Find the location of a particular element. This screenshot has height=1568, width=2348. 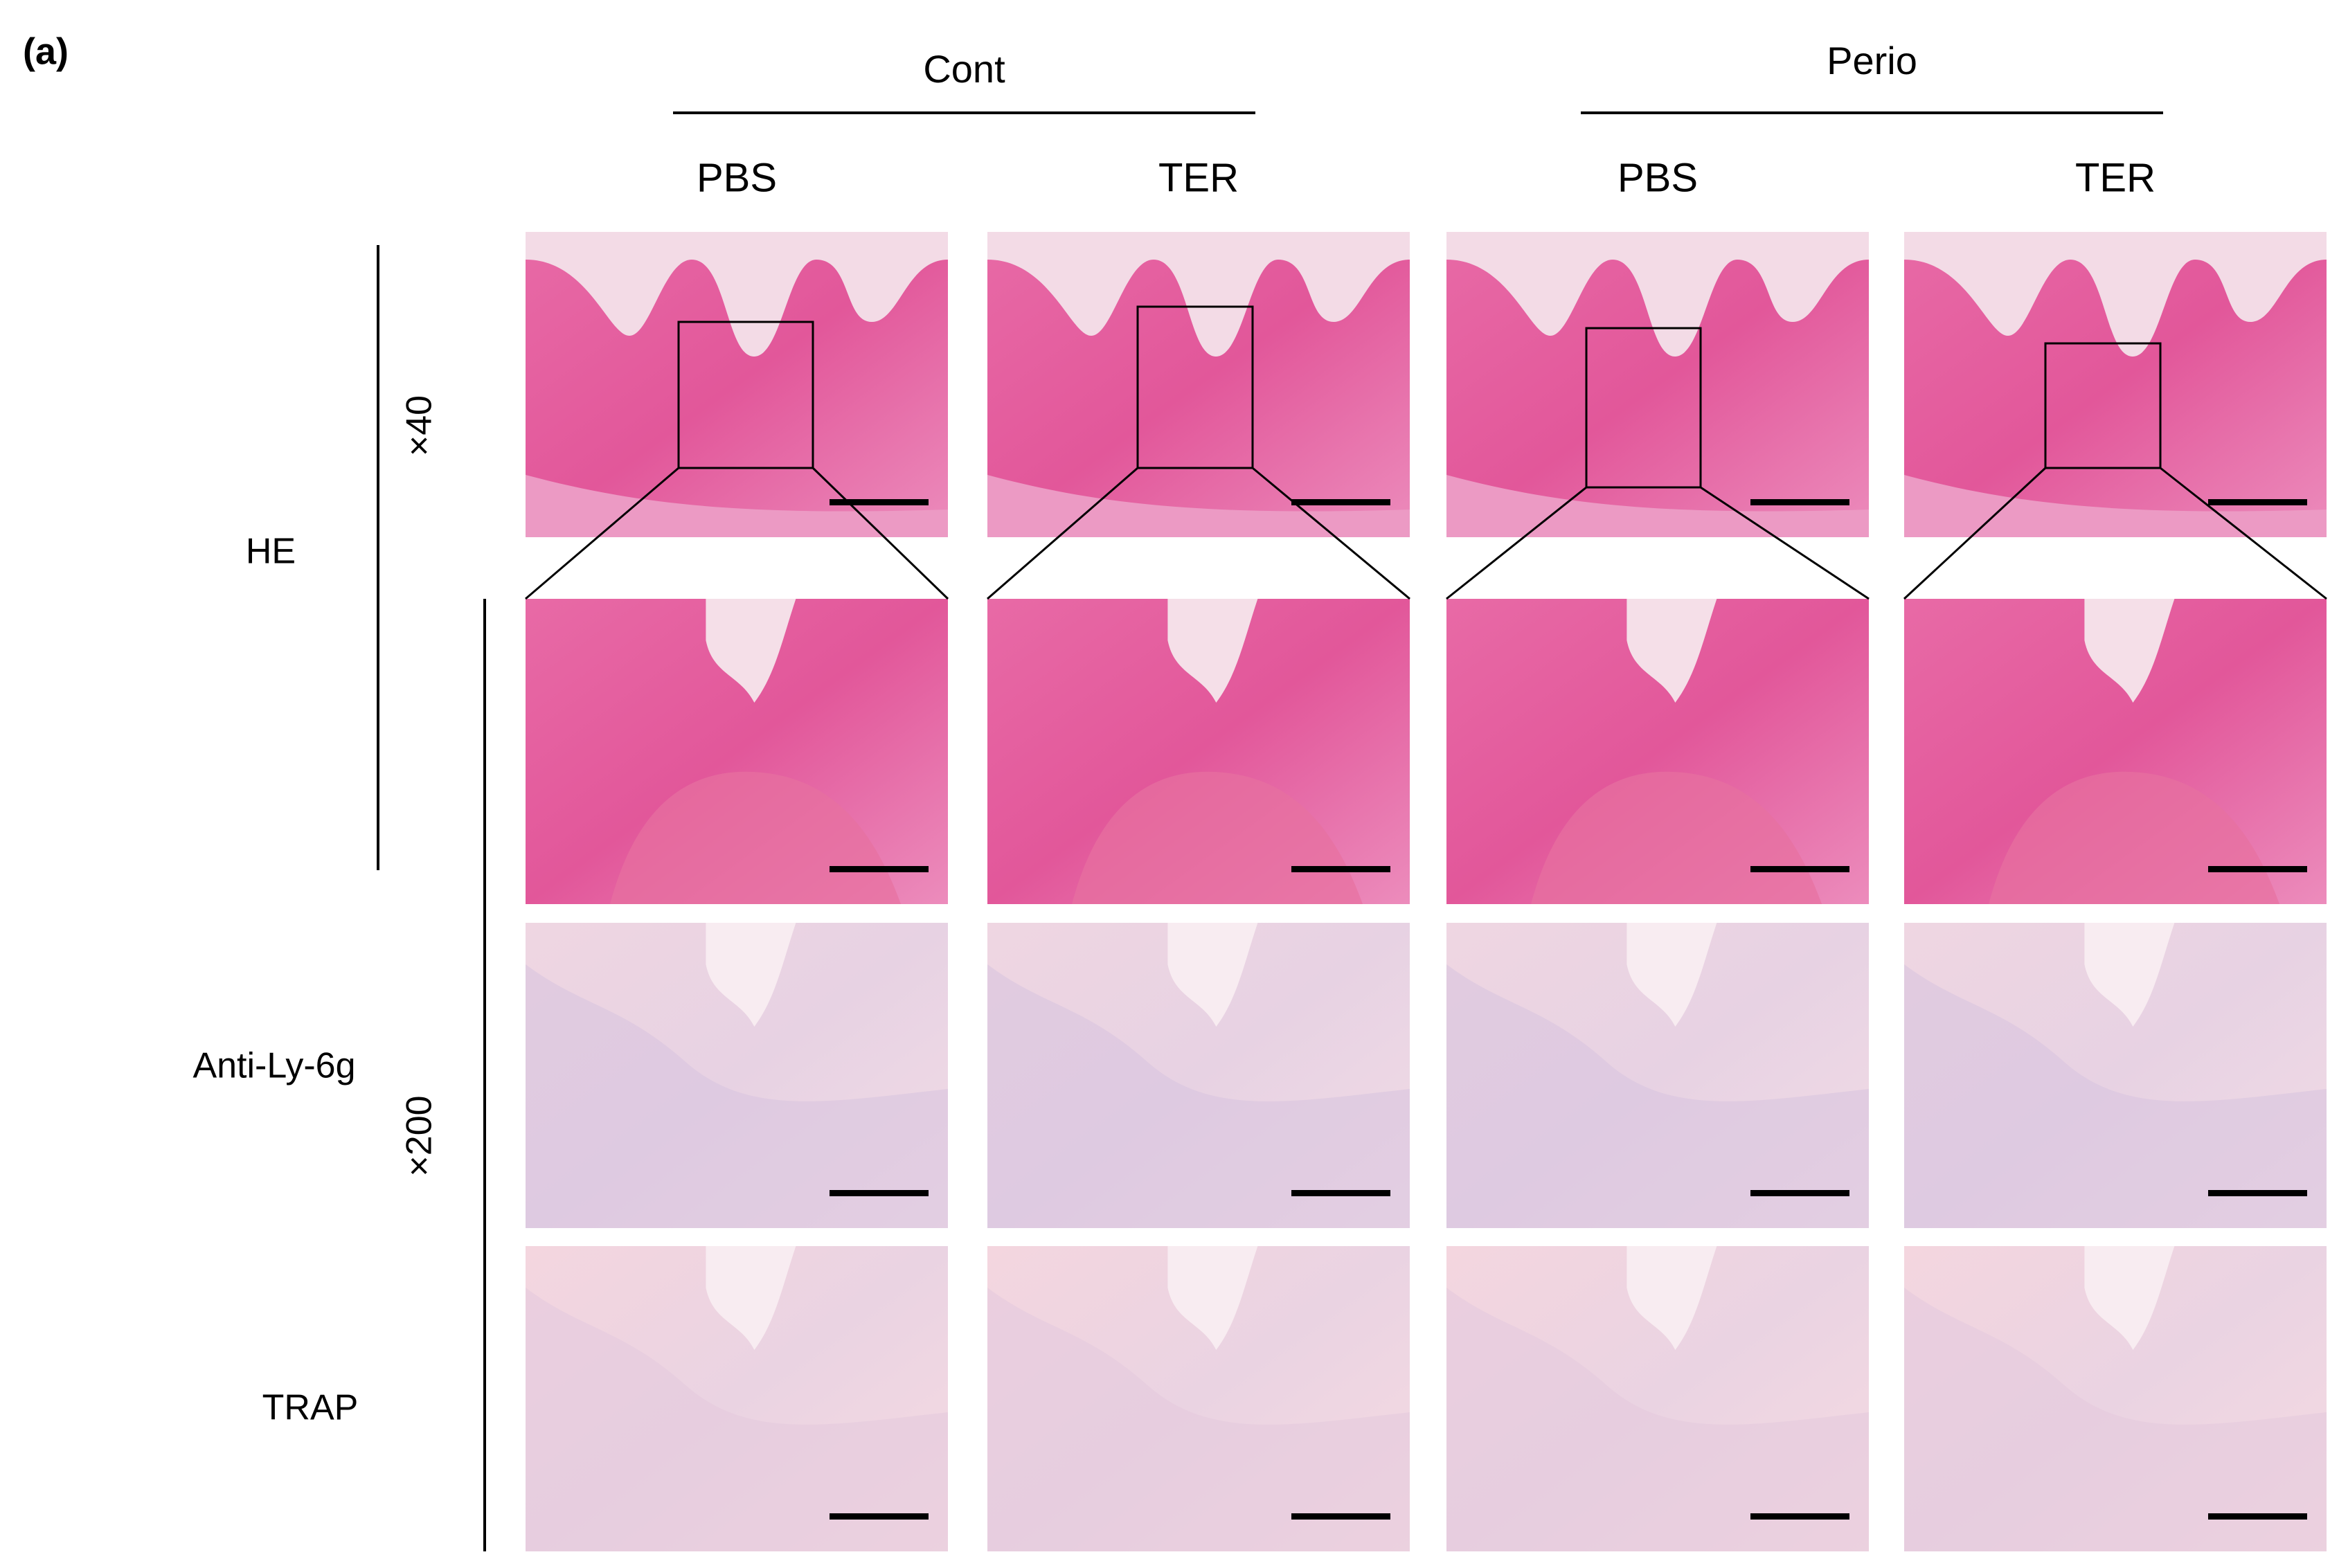

panel-label: (a) is located at coordinates (46, 51).